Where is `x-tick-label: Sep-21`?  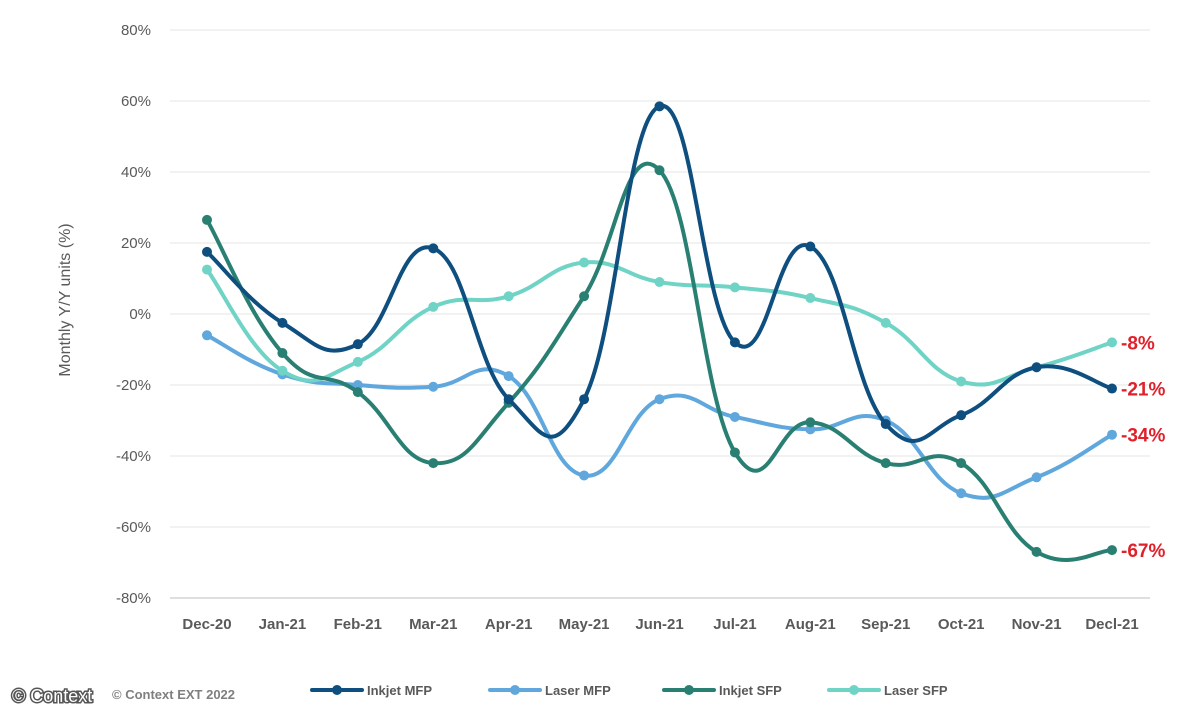 x-tick-label: Sep-21 is located at coordinates (885, 624).